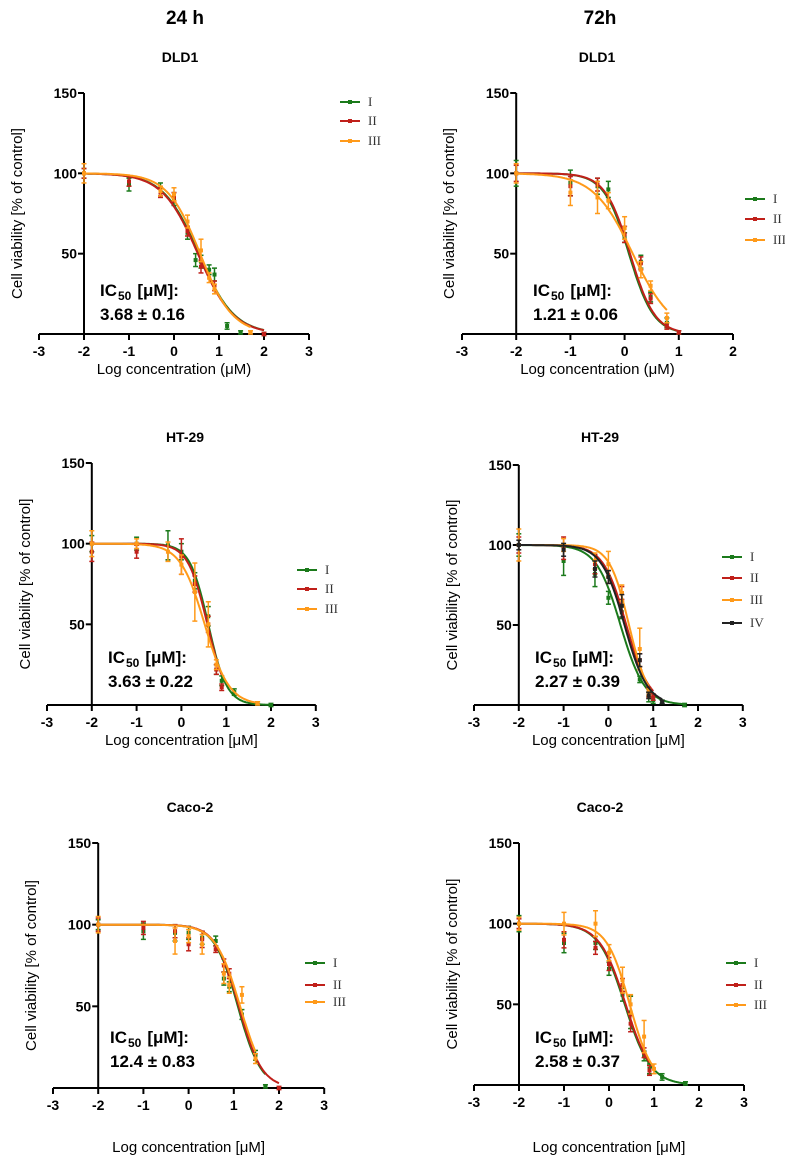 This screenshot has width=785, height=1171. I want to click on x-tick-label: 2, so click(733, 351).